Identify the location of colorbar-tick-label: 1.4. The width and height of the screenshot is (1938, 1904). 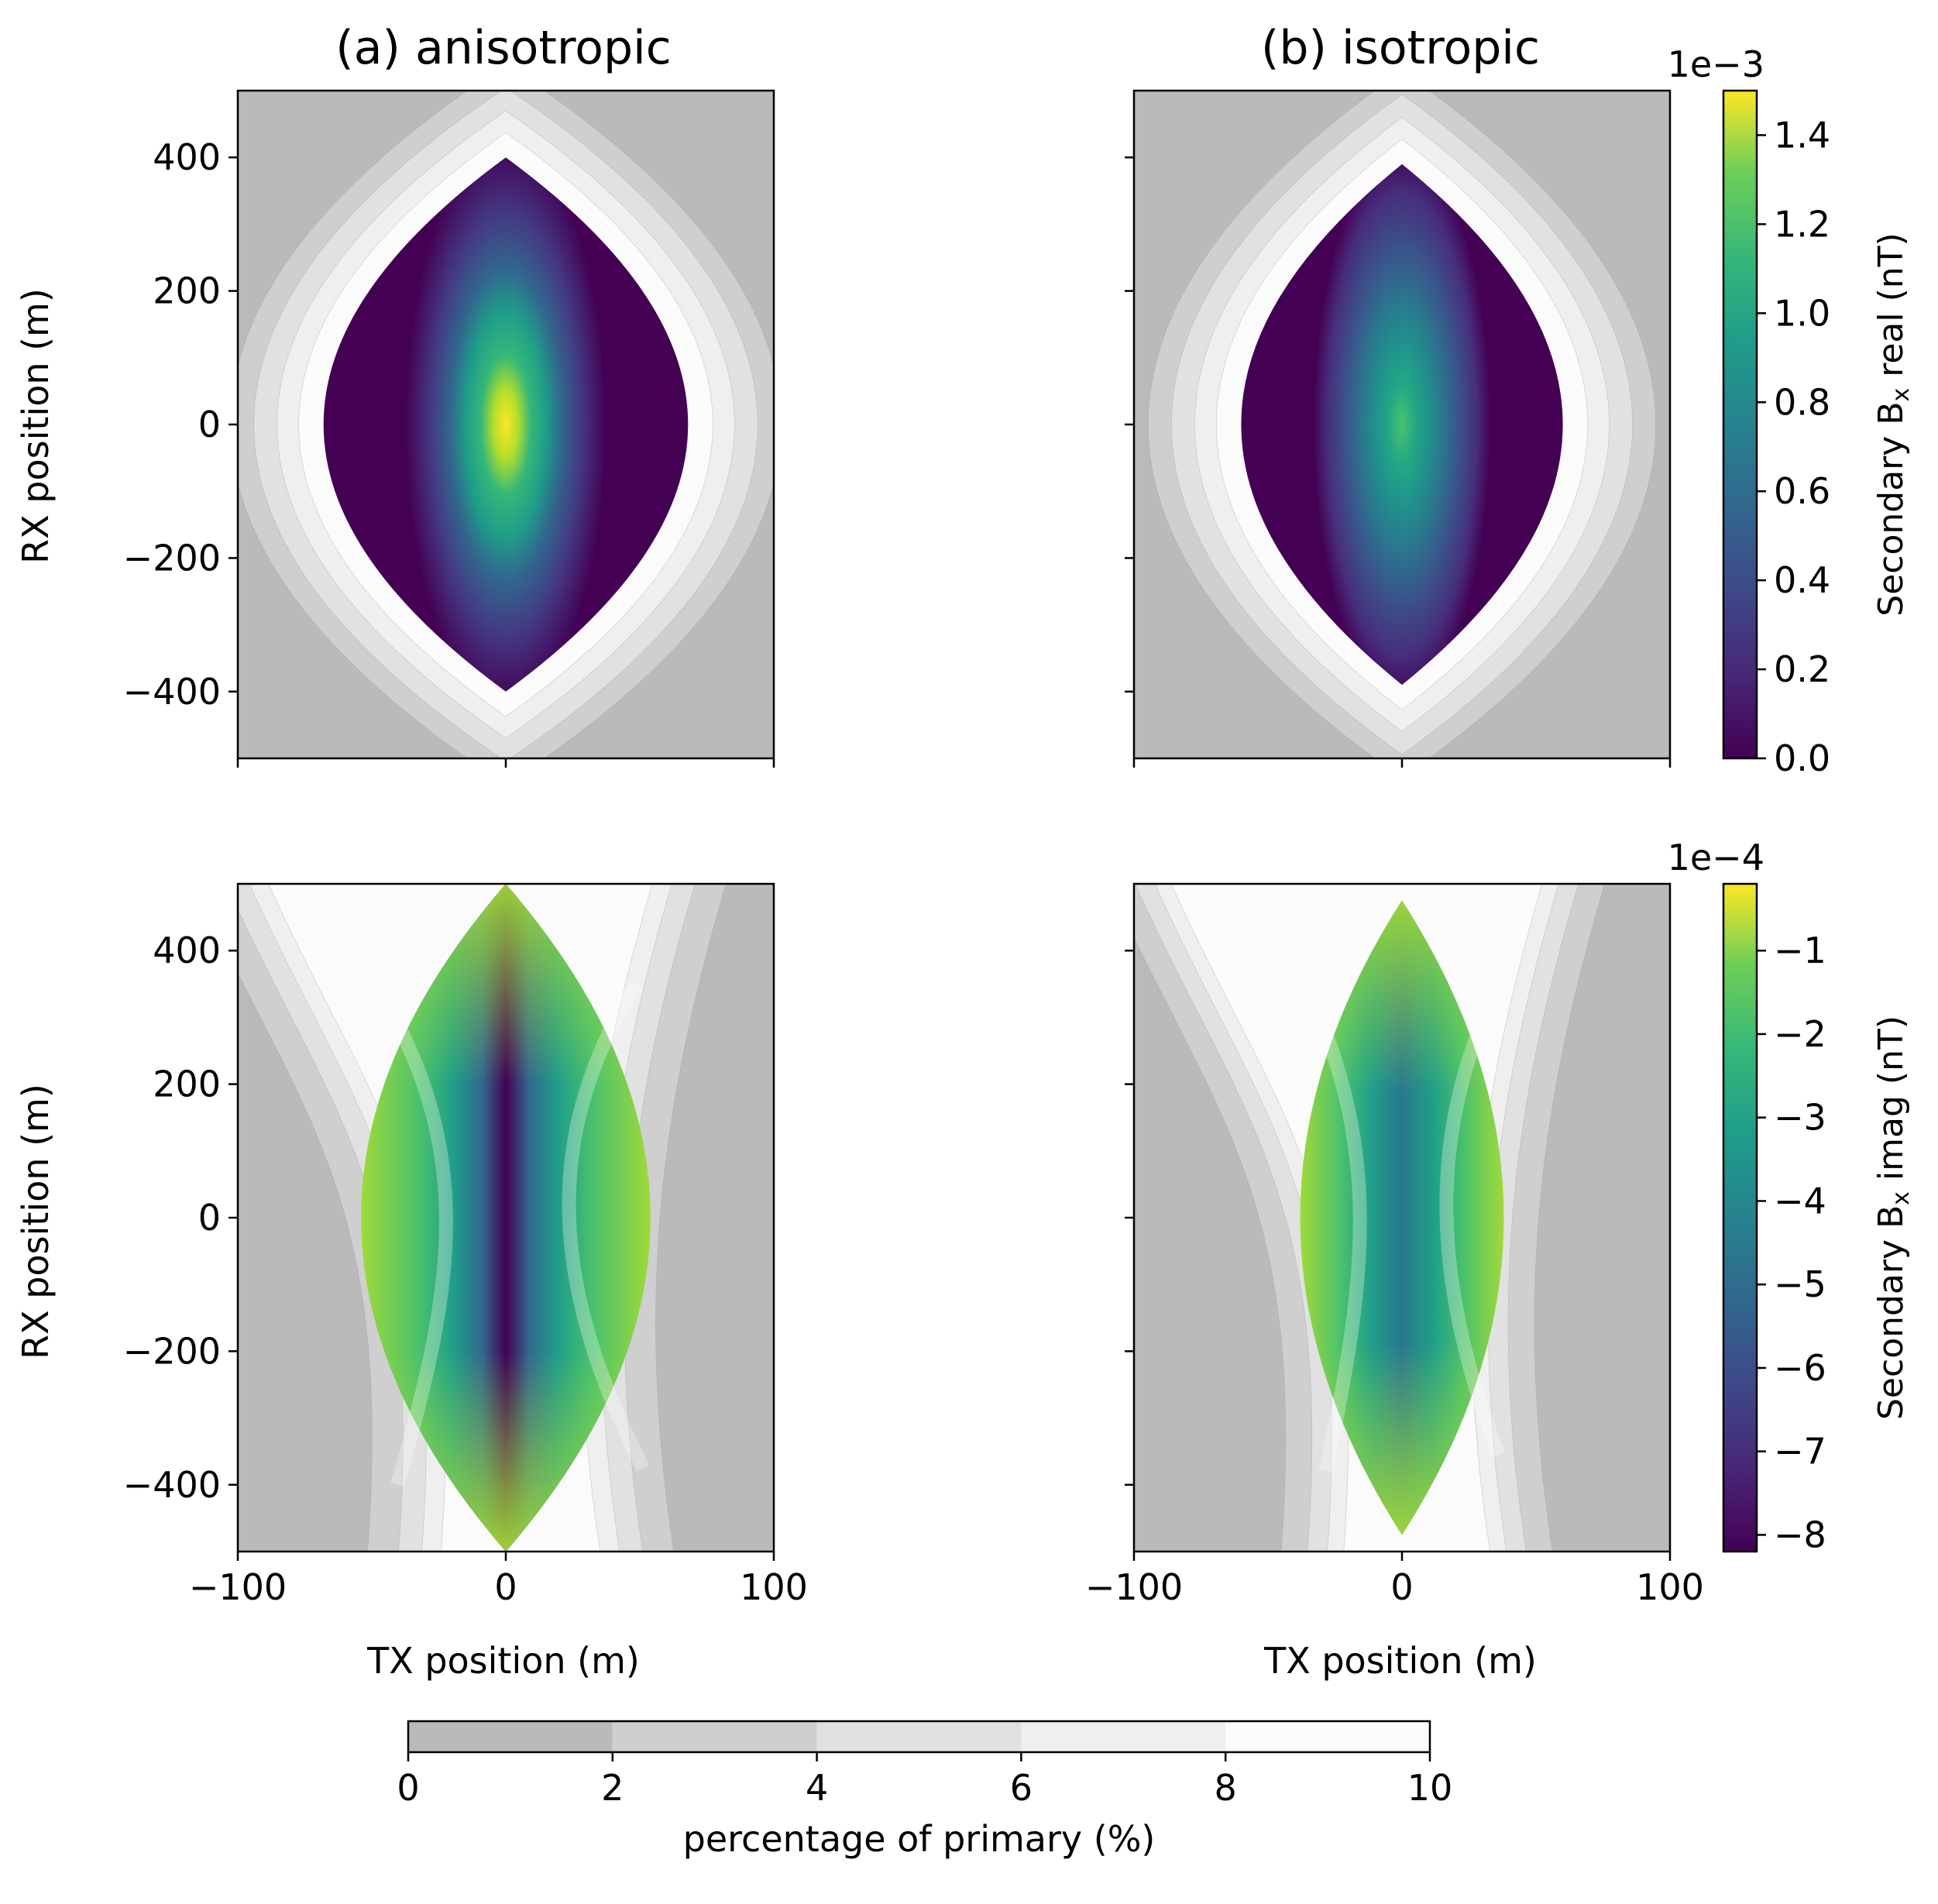
(1802, 135).